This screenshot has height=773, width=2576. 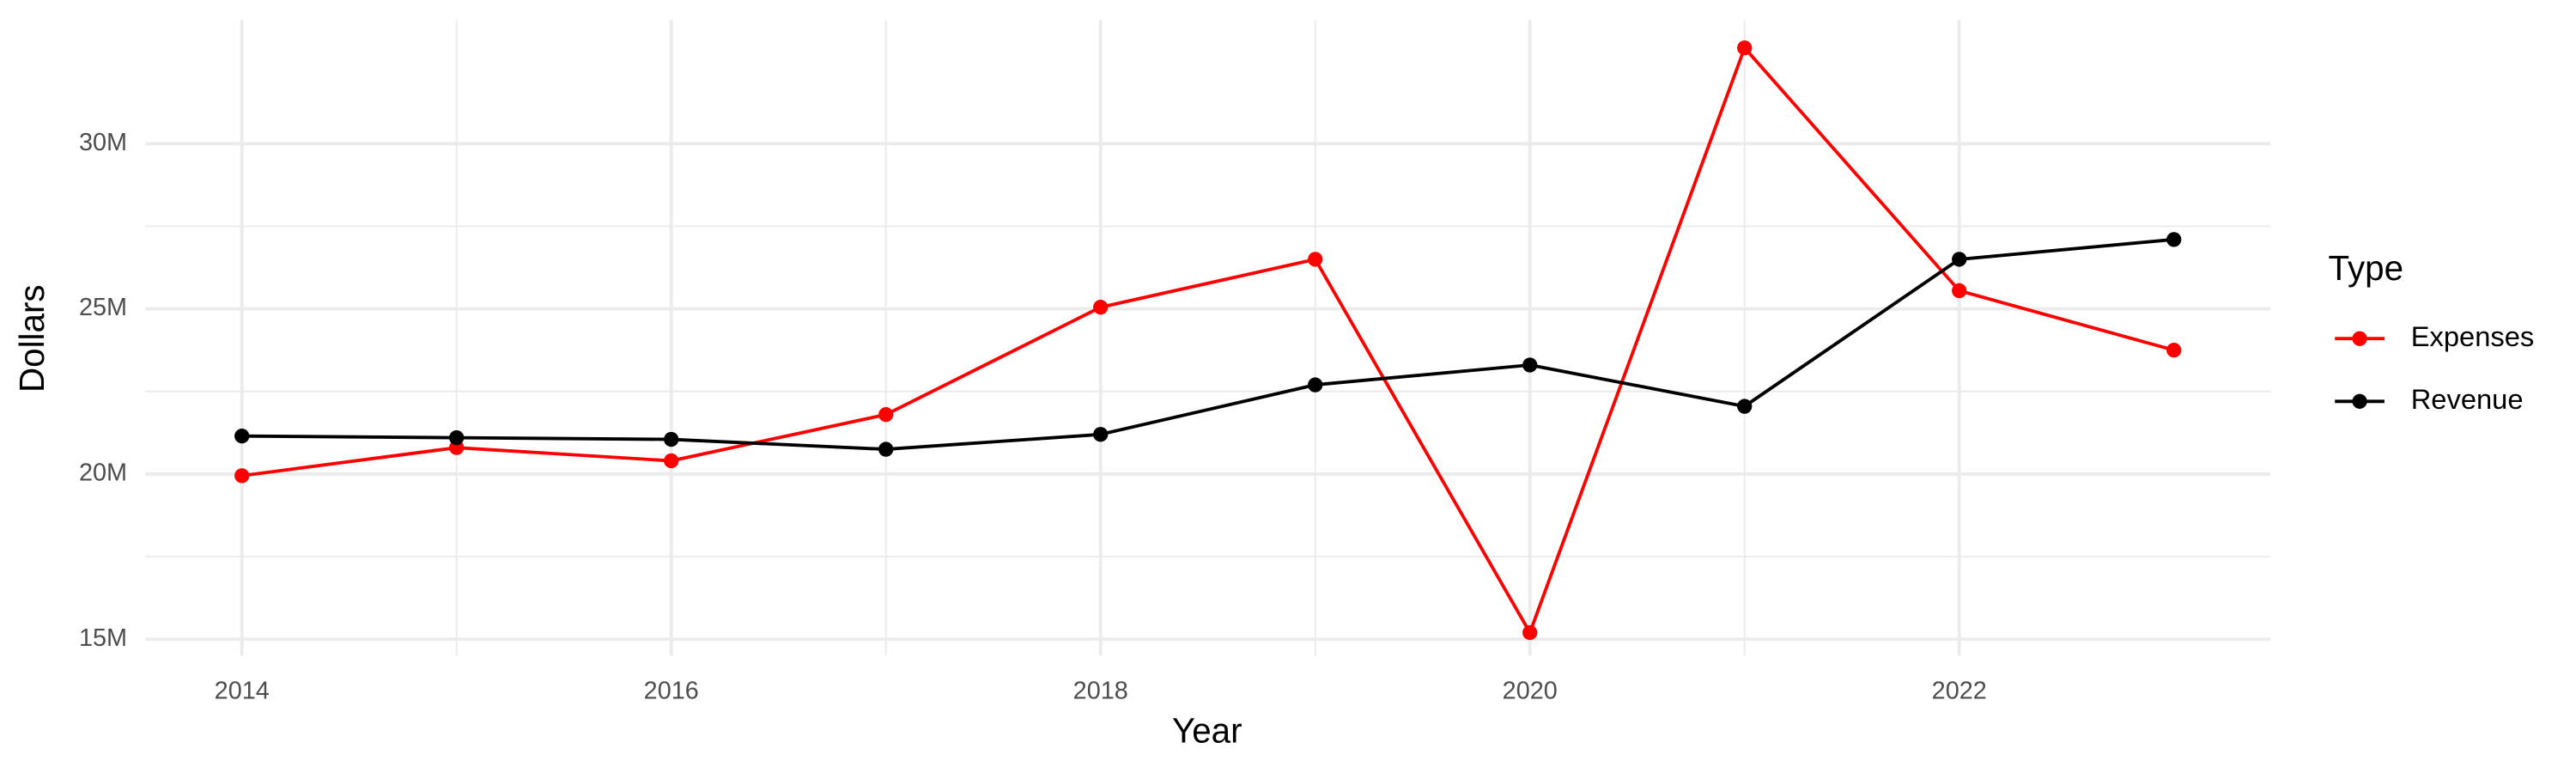 I want to click on legend-title: Type, so click(x=2367, y=268).